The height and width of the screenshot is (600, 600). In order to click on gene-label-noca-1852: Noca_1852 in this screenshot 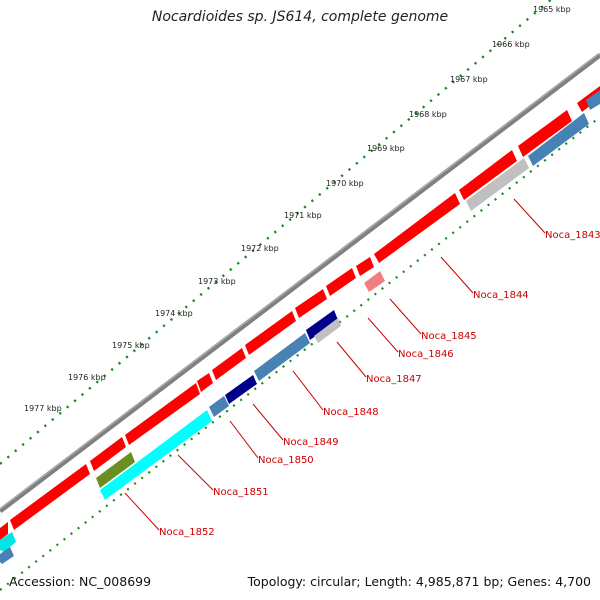, I will do `click(187, 532)`.